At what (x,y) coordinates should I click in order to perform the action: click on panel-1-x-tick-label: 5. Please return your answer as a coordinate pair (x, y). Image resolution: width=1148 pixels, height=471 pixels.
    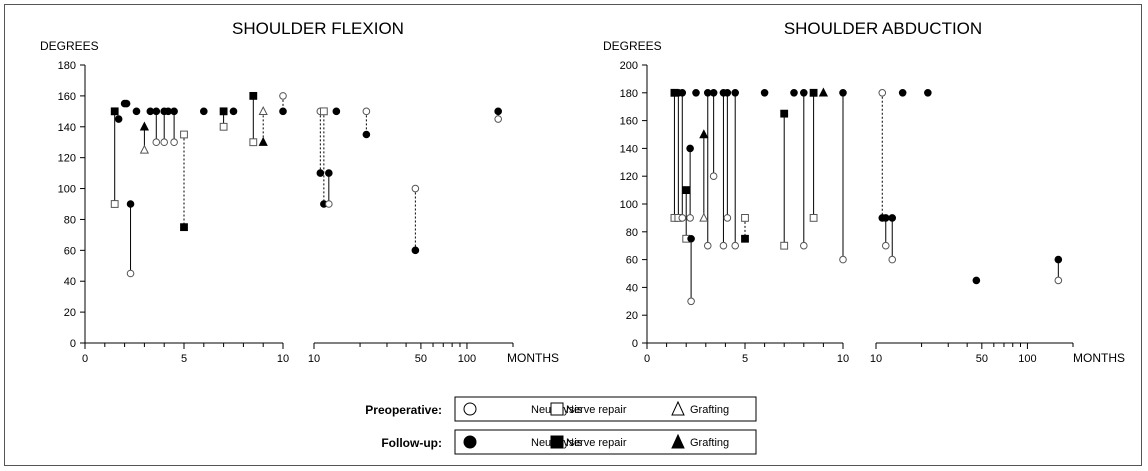
    Looking at the image, I should click on (184, 359).